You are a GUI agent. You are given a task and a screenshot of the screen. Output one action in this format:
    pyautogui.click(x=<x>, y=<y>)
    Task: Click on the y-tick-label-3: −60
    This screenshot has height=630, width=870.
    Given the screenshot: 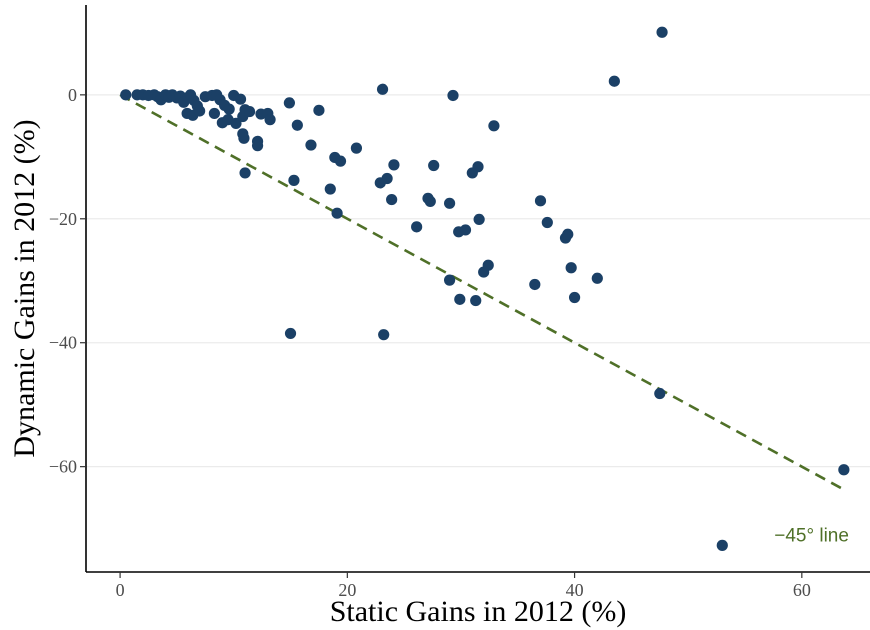 What is the action you would take?
    pyautogui.click(x=63, y=467)
    